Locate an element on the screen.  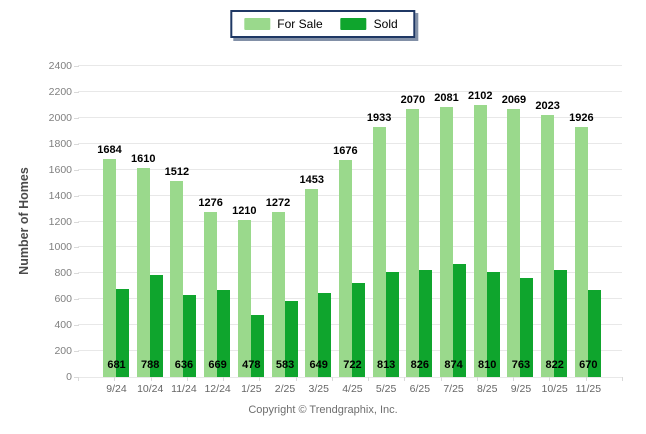
bar-group-9-24: 1684 681 9/24 is located at coordinates (113, 230).